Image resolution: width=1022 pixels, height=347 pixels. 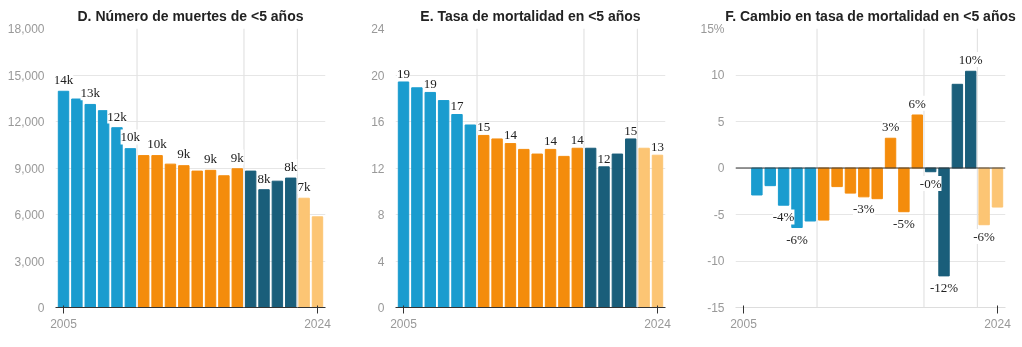 What do you see at coordinates (719, 214) in the screenshot?
I see `y-tick-label: -5` at bounding box center [719, 214].